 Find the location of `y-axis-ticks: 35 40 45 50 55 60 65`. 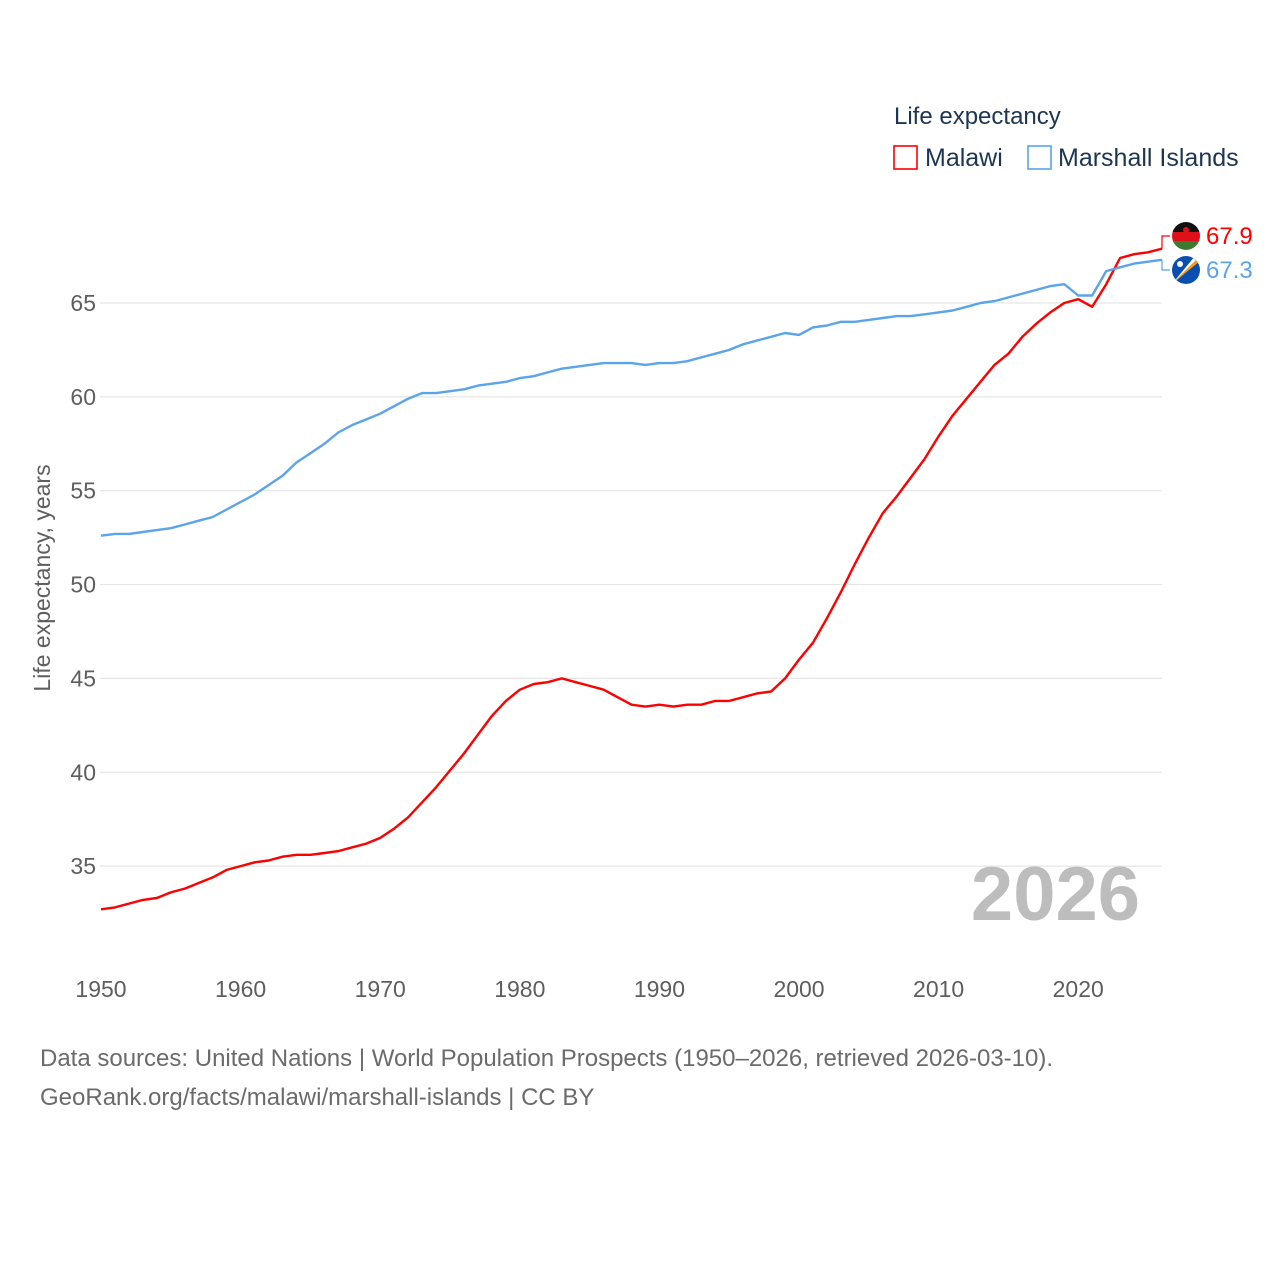

y-axis-ticks: 35 40 45 50 55 60 65 is located at coordinates (83, 584).